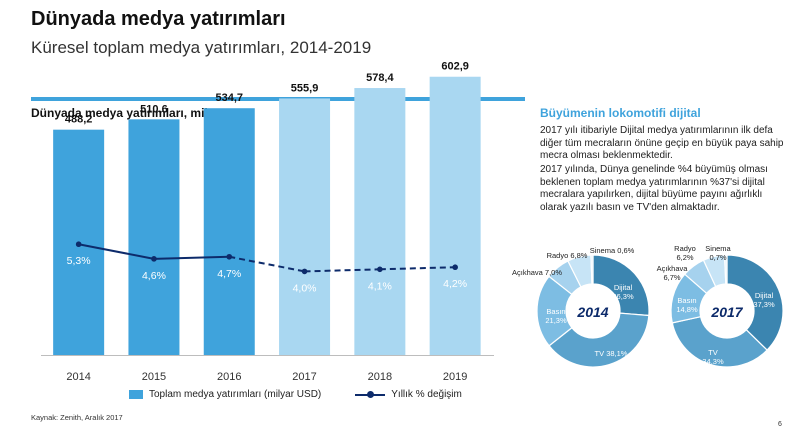 The height and width of the screenshot is (440, 800). I want to click on donut-slice-value: 14,8%, so click(687, 309).